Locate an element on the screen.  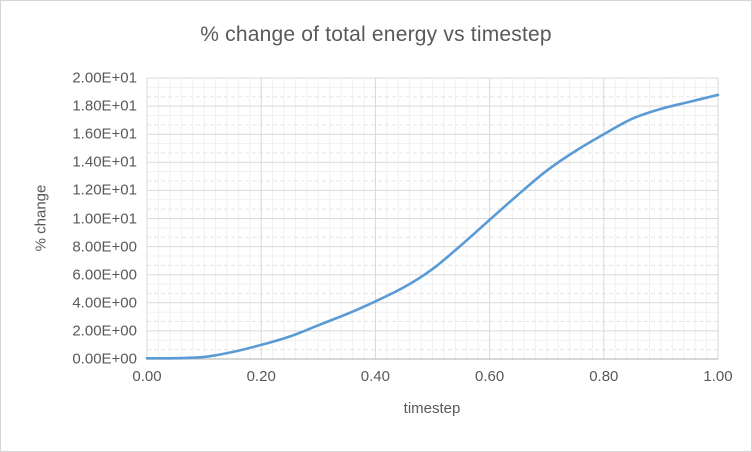
x-tick-label: 0.40 is located at coordinates (375, 376).